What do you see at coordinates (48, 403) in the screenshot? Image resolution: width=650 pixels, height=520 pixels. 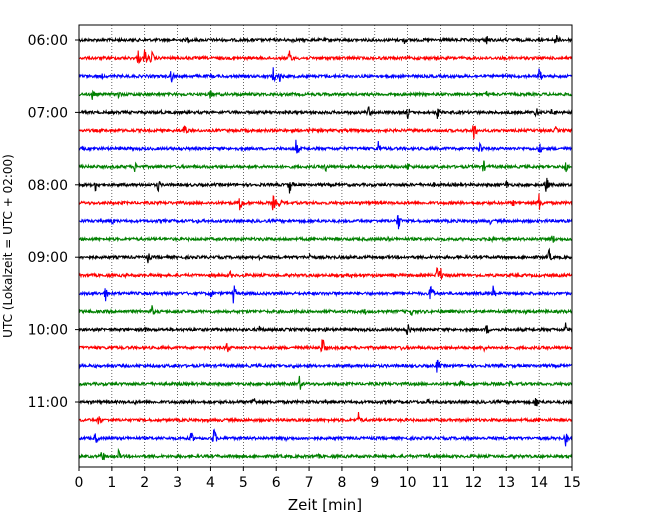 I see `y-tick-label-5: 11:00` at bounding box center [48, 403].